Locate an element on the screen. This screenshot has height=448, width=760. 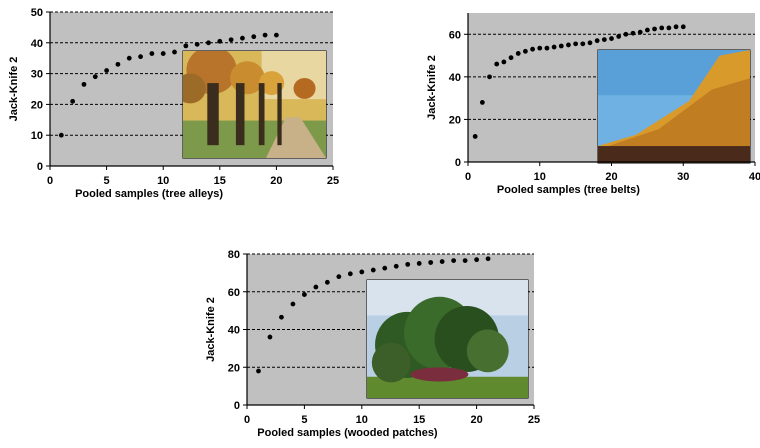
belts-x-axis-label: Pooled samples (tree belts) is located at coordinates (568, 190).